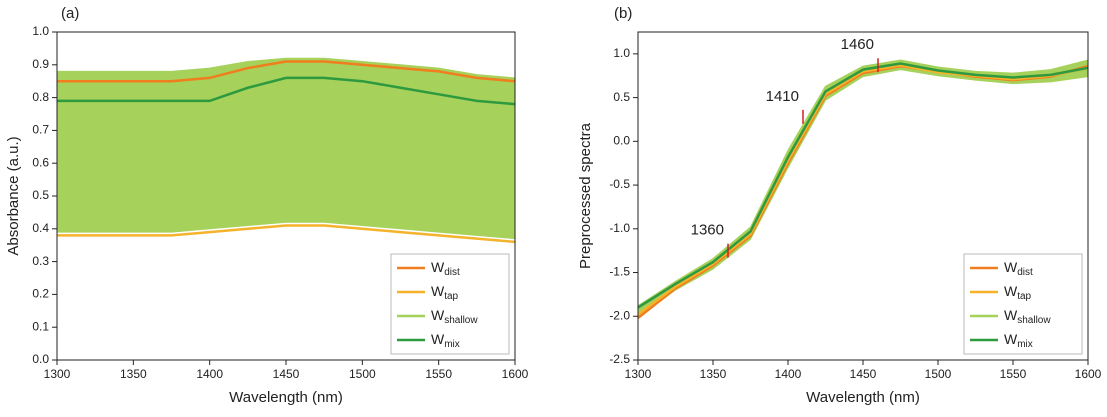 The height and width of the screenshot is (417, 1107). I want to click on y-tick-label: 0.3, so click(40, 261).